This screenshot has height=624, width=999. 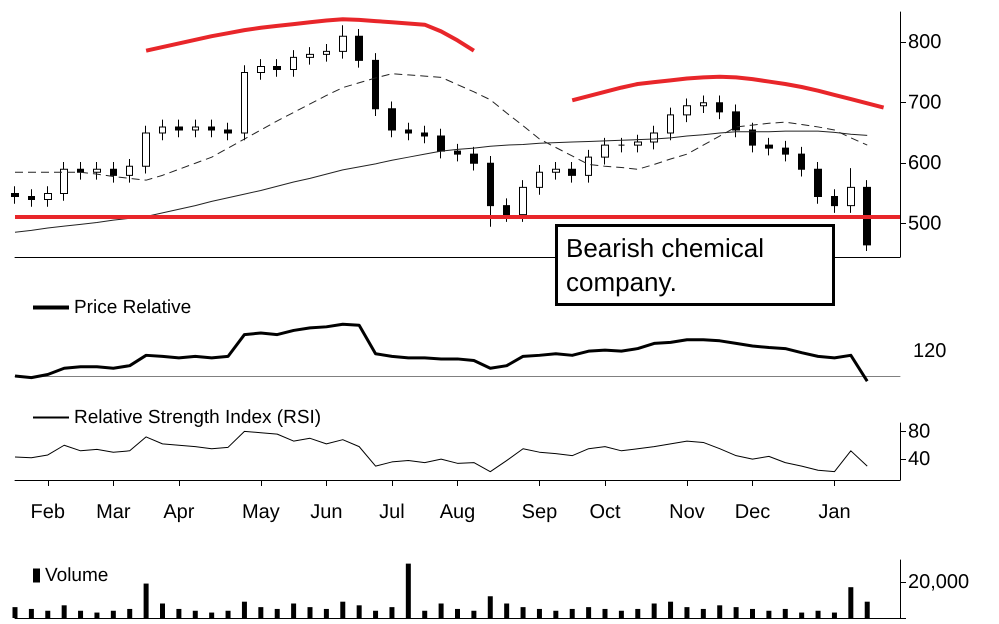 I want to click on x-tick-label: Jul, so click(x=392, y=512).